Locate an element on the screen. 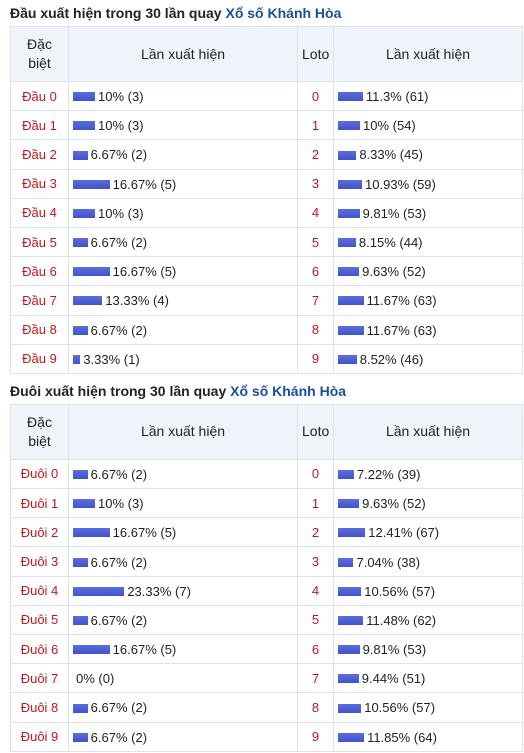 Image resolution: width=524 pixels, height=753 pixels. loto-digit: 3 is located at coordinates (315, 561).